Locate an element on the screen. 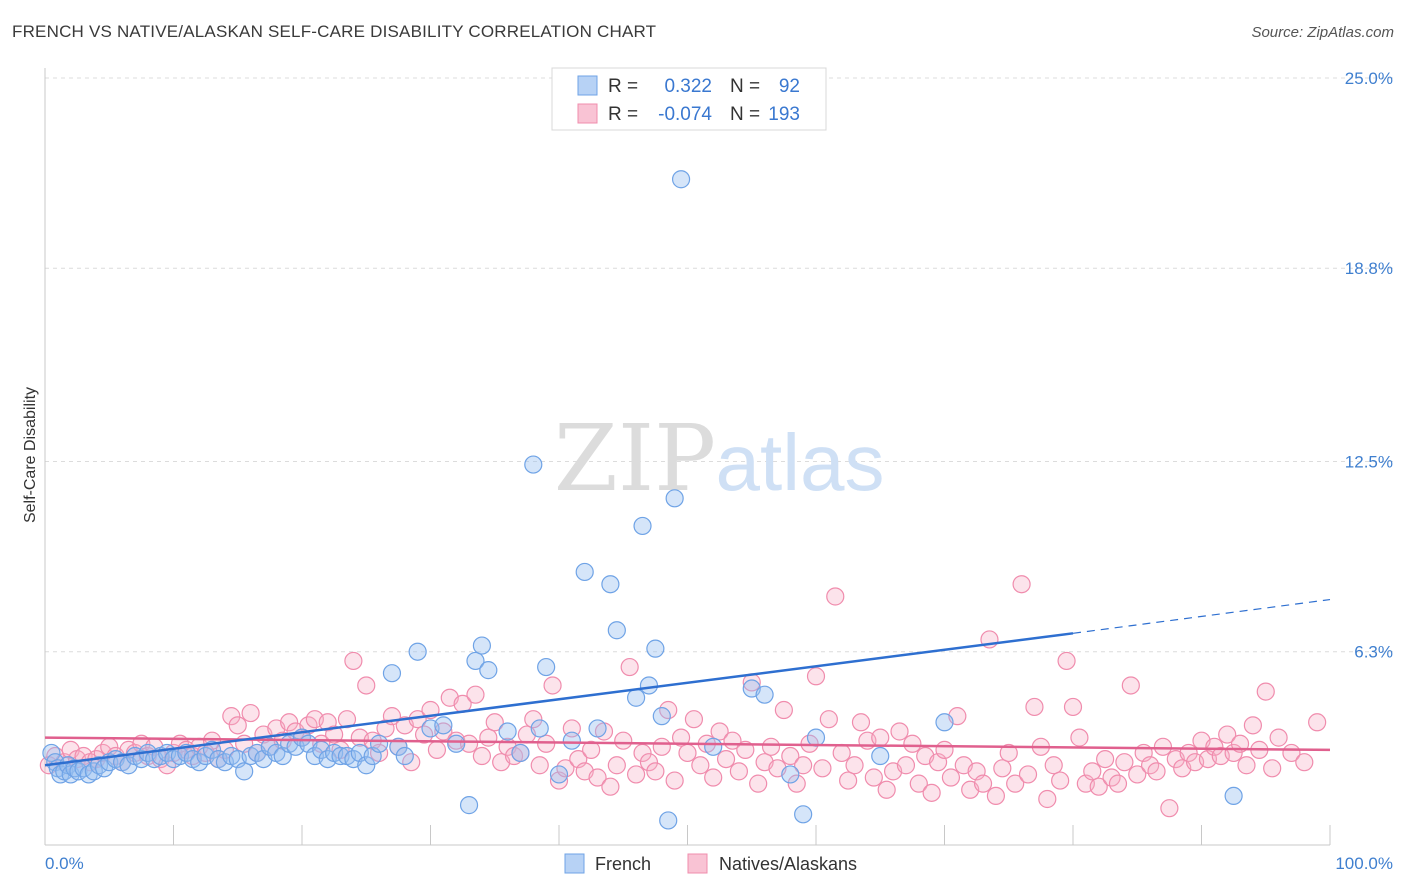 The height and width of the screenshot is (892, 1406). legend-n-label-natives: N = is located at coordinates (745, 114).